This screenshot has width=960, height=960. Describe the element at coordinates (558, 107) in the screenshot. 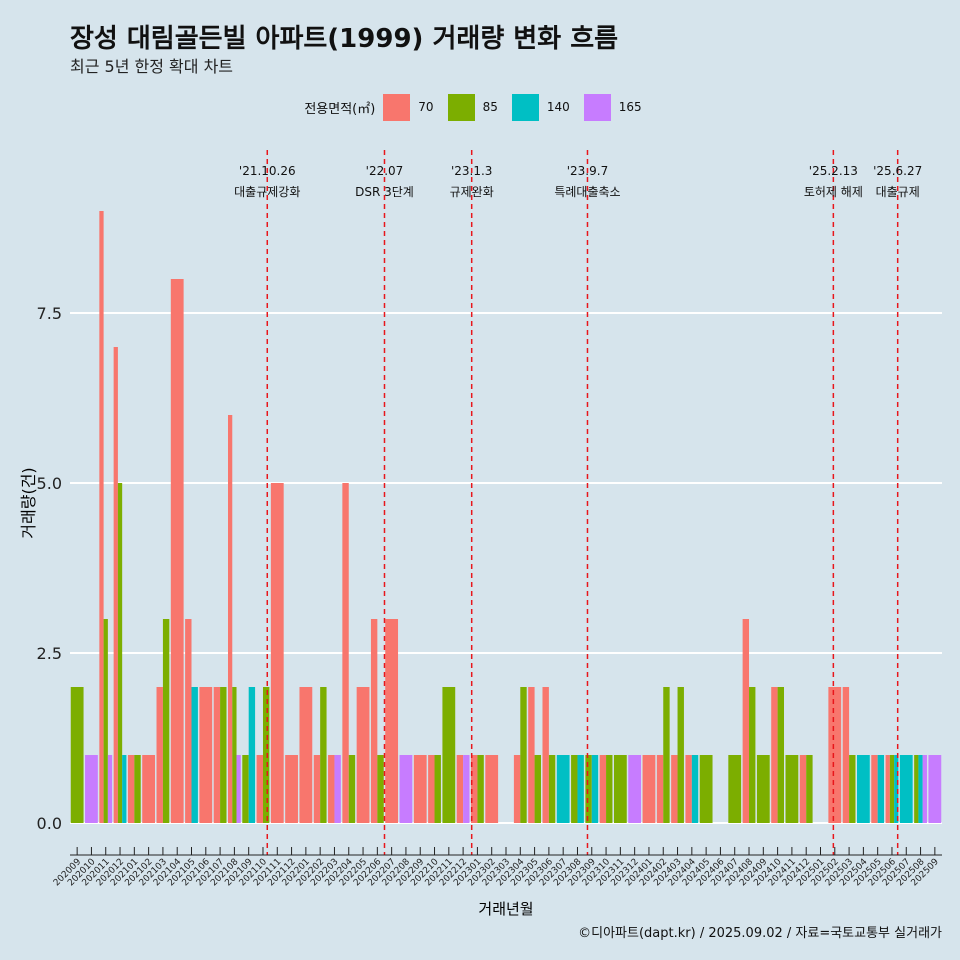

I see `legend-label-140: 140` at that location.